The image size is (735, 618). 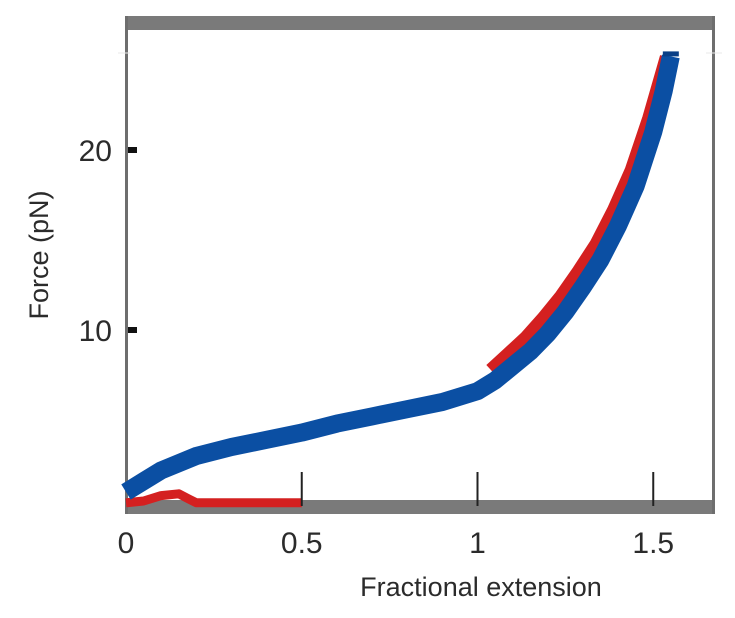 I want to click on y-tick-label: 10, so click(x=95, y=331).